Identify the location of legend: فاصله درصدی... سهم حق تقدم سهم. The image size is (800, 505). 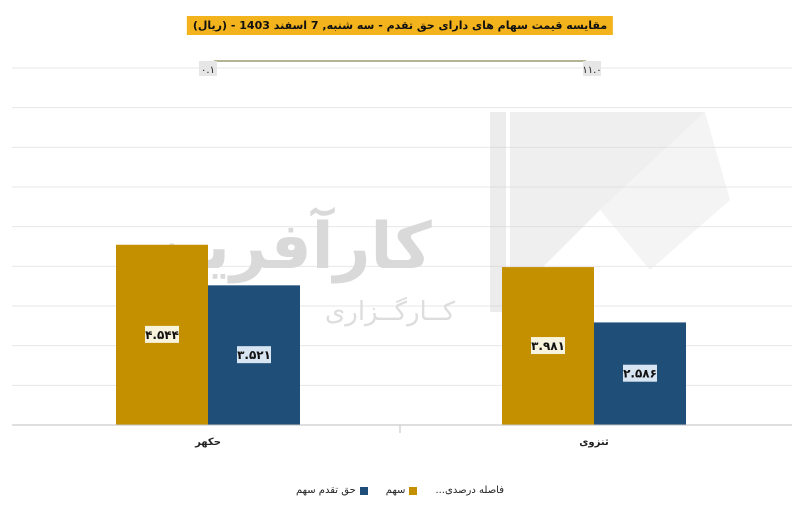
(400, 490).